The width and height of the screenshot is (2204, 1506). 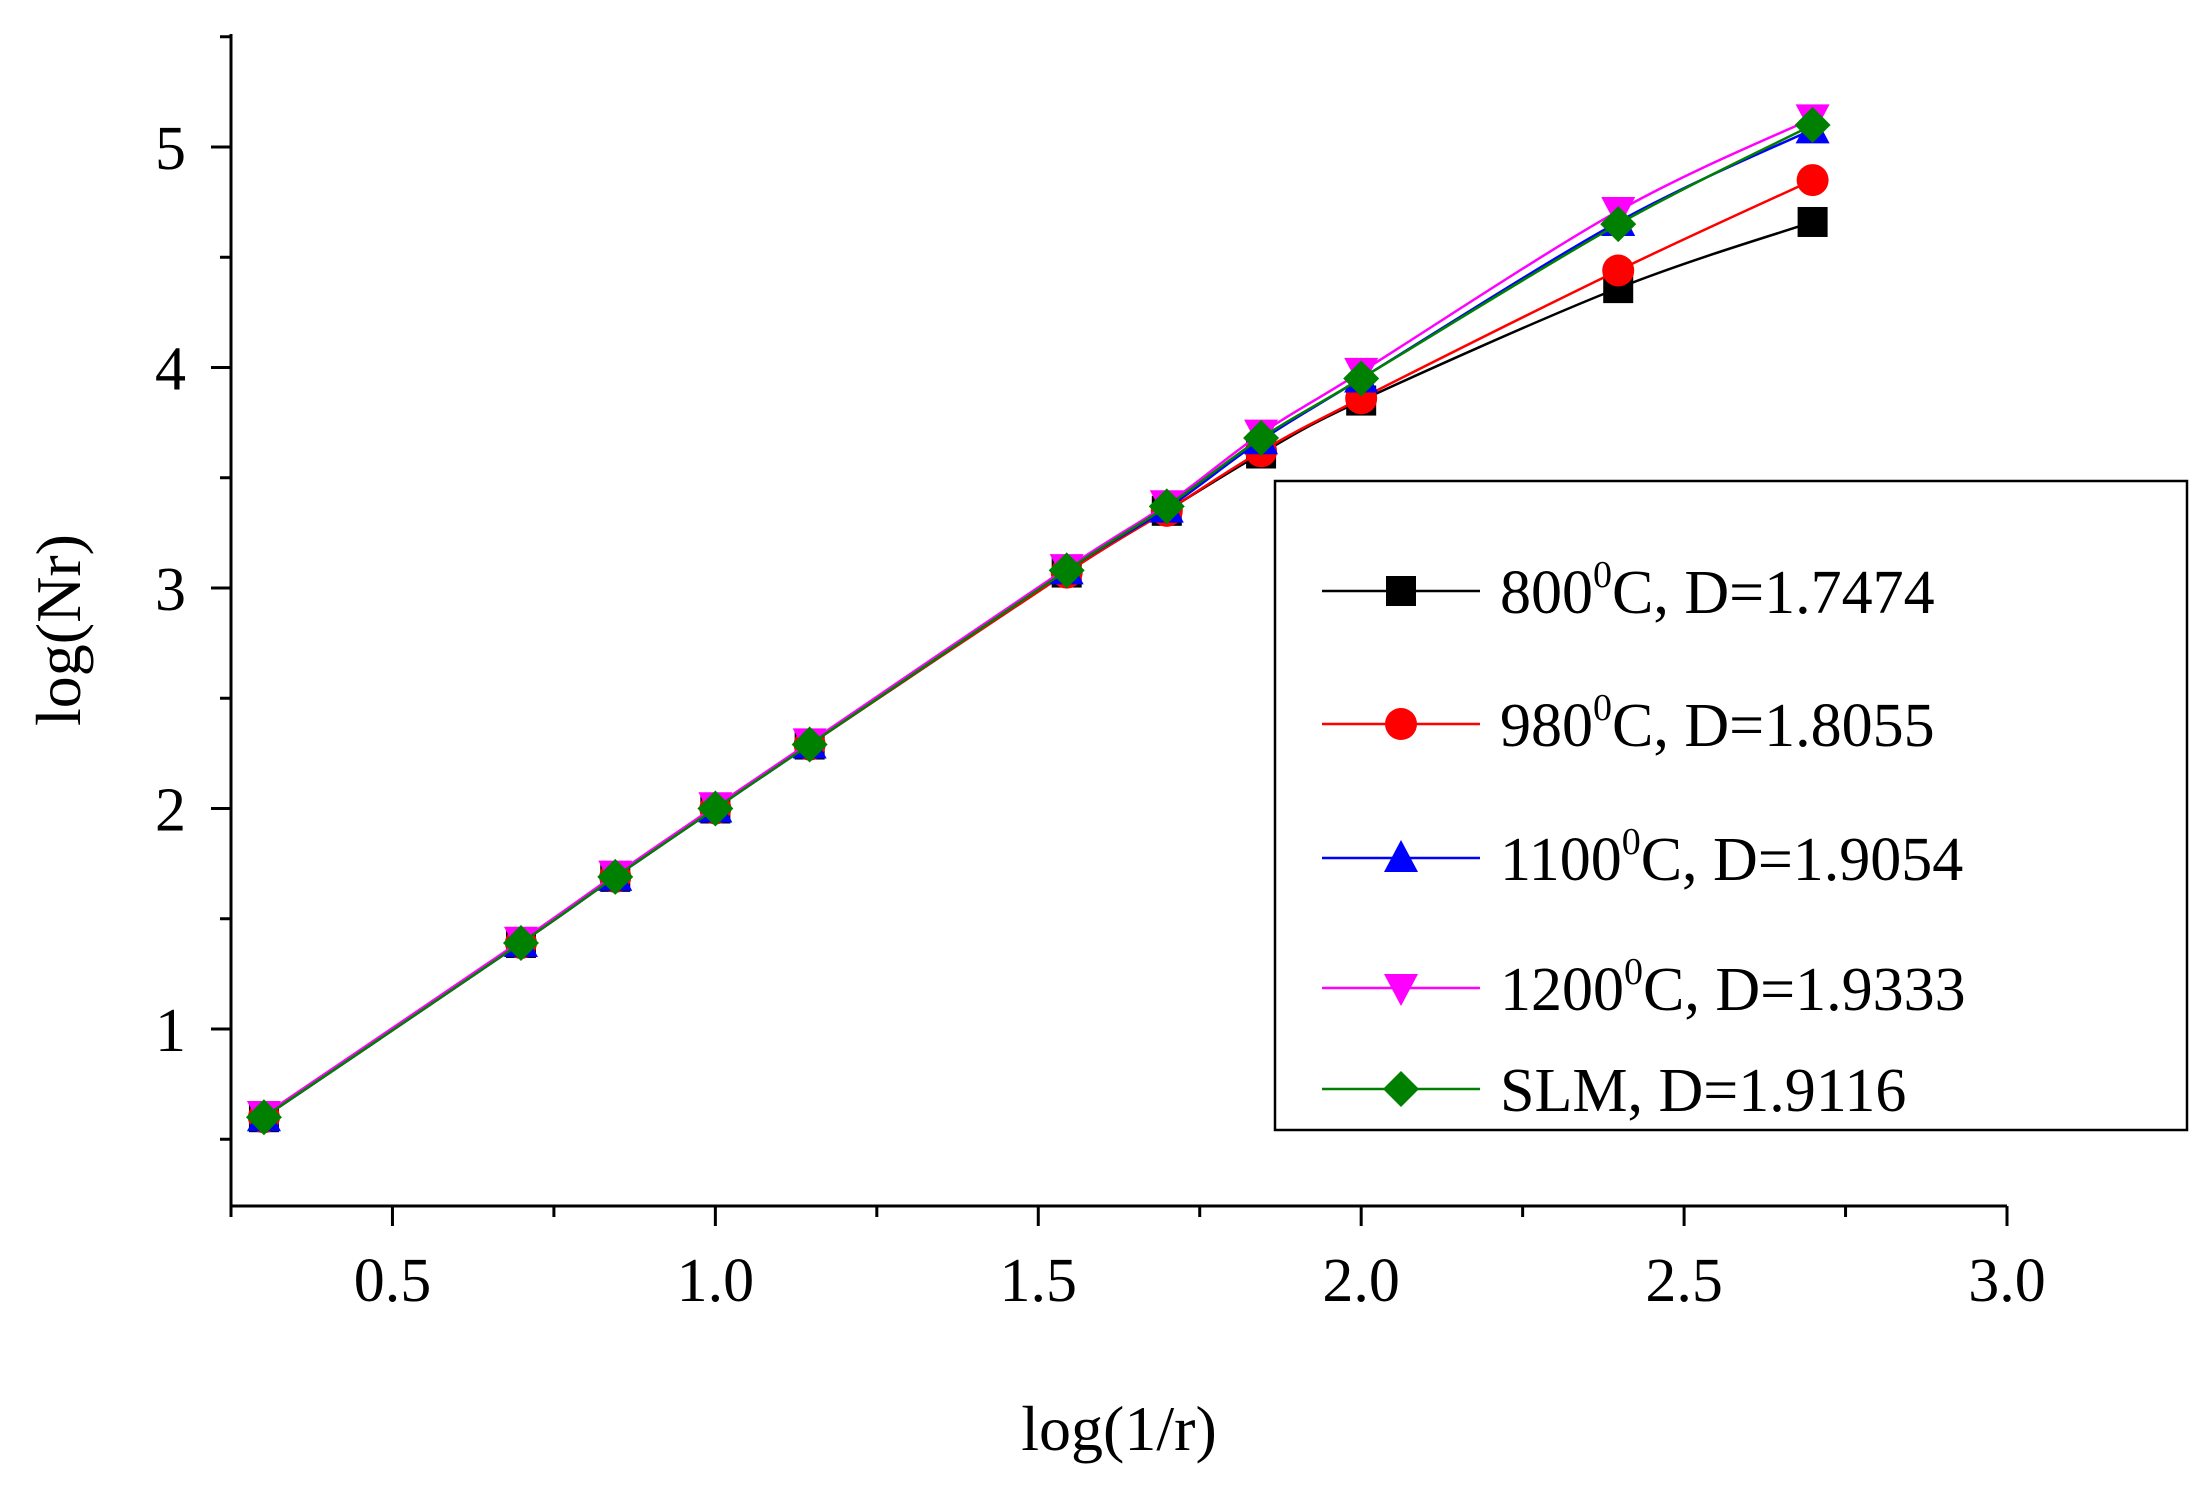 I want to click on legend-label: 12000C, D=1.9333, so click(x=1733, y=987).